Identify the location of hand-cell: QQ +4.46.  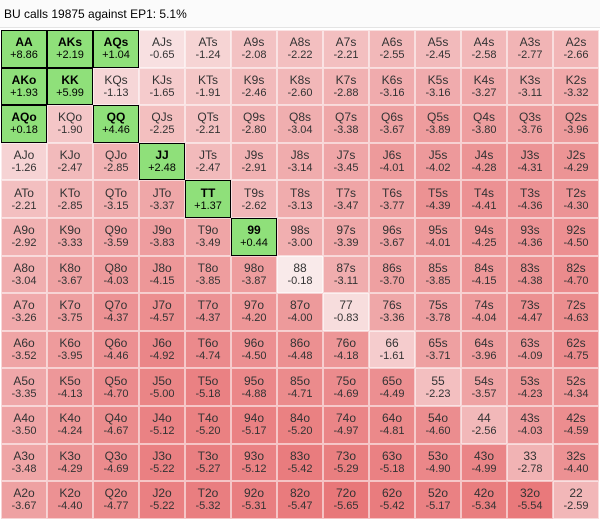
(116, 124).